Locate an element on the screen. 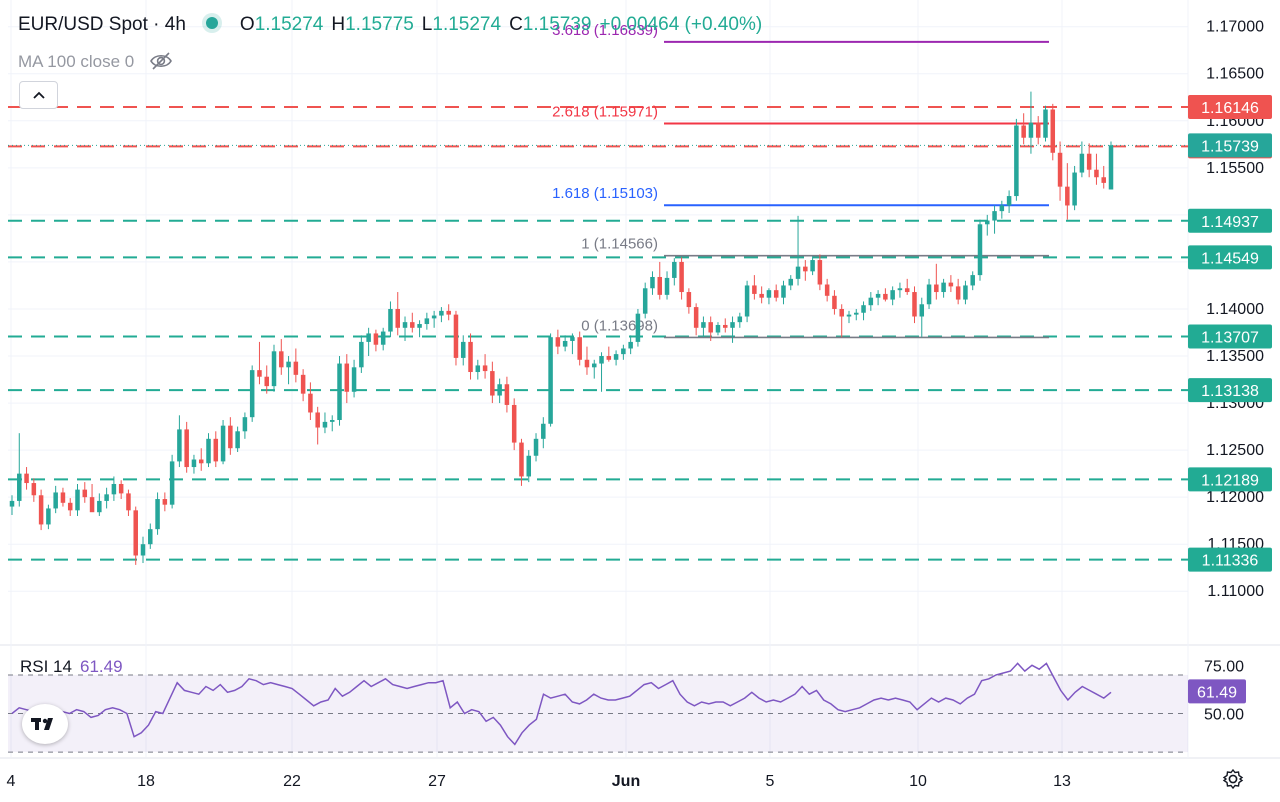 This screenshot has height=802, width=1280. time-tick-label: 22 is located at coordinates (292, 781).